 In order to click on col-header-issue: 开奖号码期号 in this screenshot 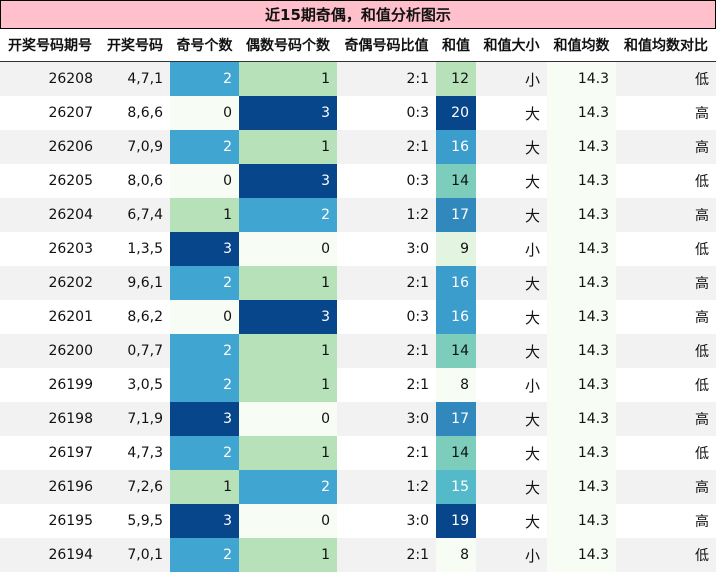, I will do `click(50, 45)`.